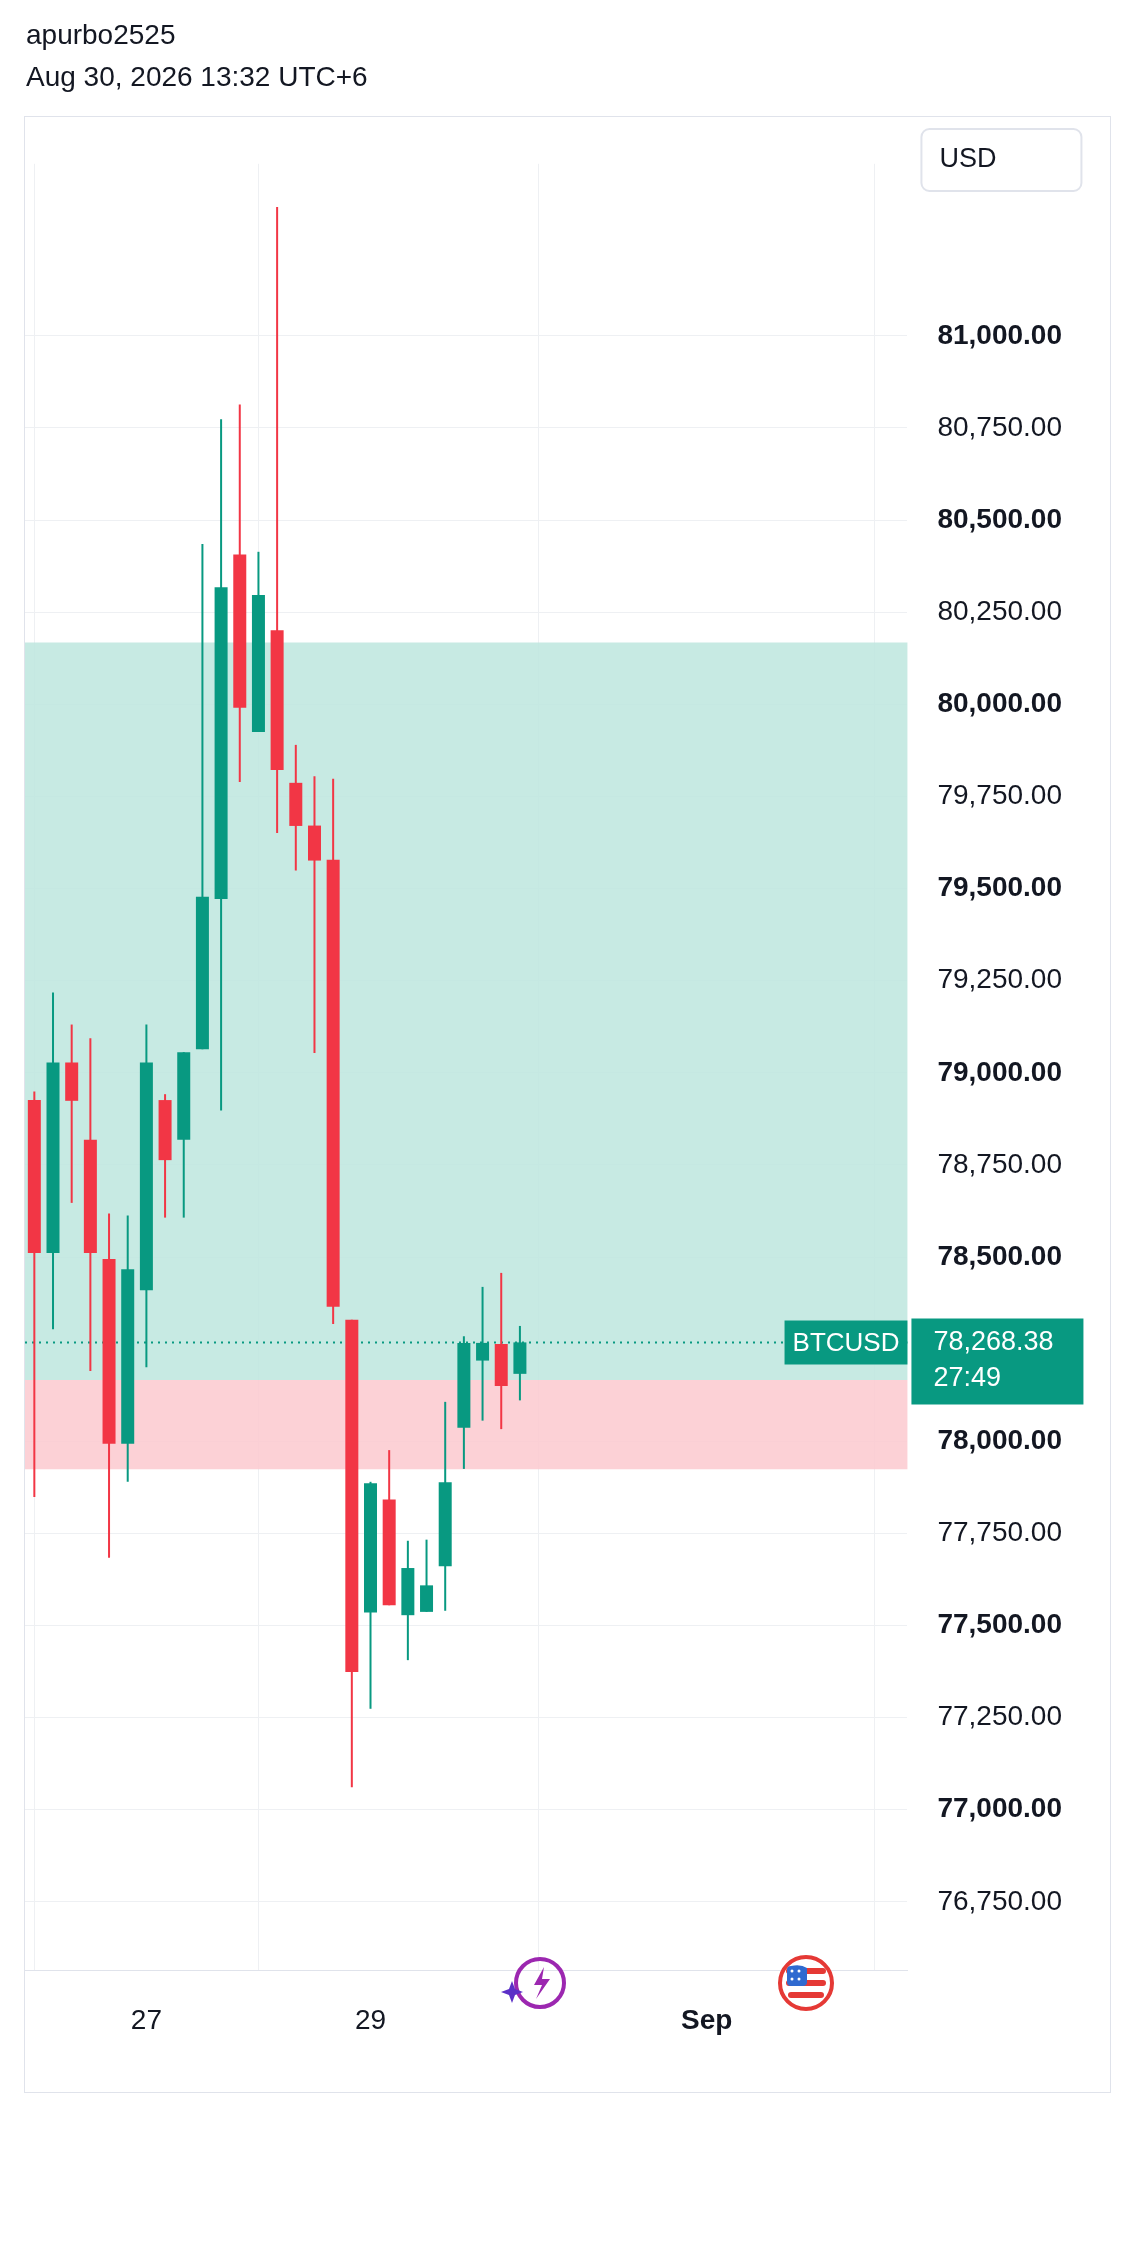  Describe the element at coordinates (1000, 1900) in the screenshot. I see `y-tick-label: 76,750.00` at that location.